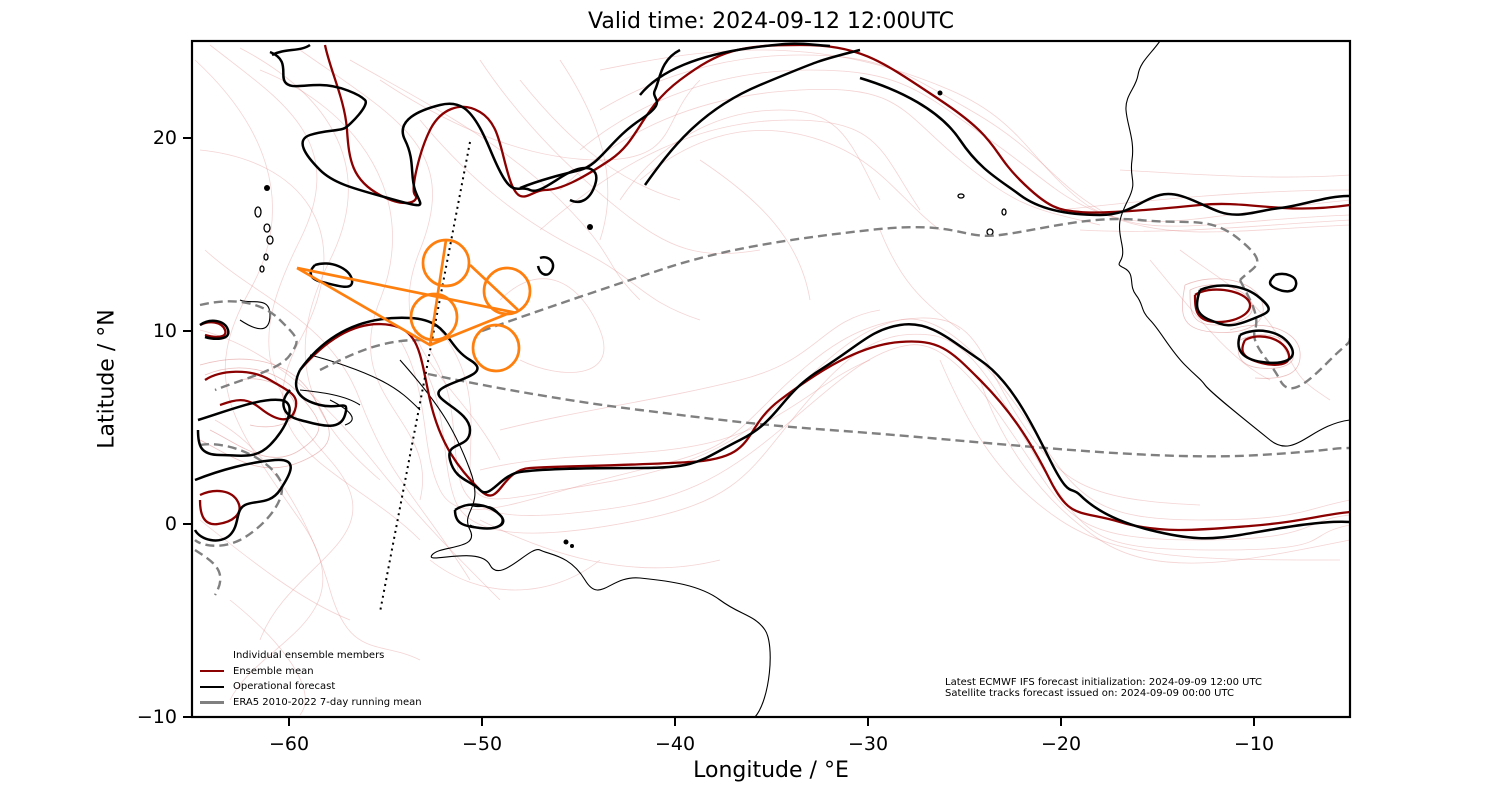 Image resolution: width=1500 pixels, height=800 pixels. What do you see at coordinates (164, 331) in the screenshot?
I see `y-tick-label: 10` at bounding box center [164, 331].